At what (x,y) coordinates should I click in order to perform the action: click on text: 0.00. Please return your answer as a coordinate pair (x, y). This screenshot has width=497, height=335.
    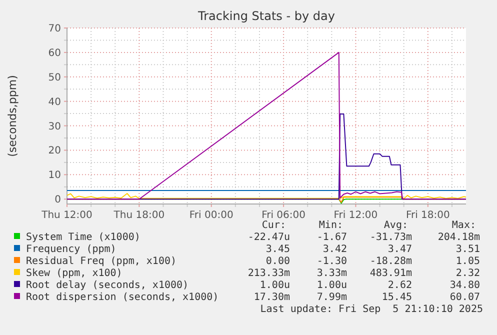
    Looking at the image, I should click on (278, 261).